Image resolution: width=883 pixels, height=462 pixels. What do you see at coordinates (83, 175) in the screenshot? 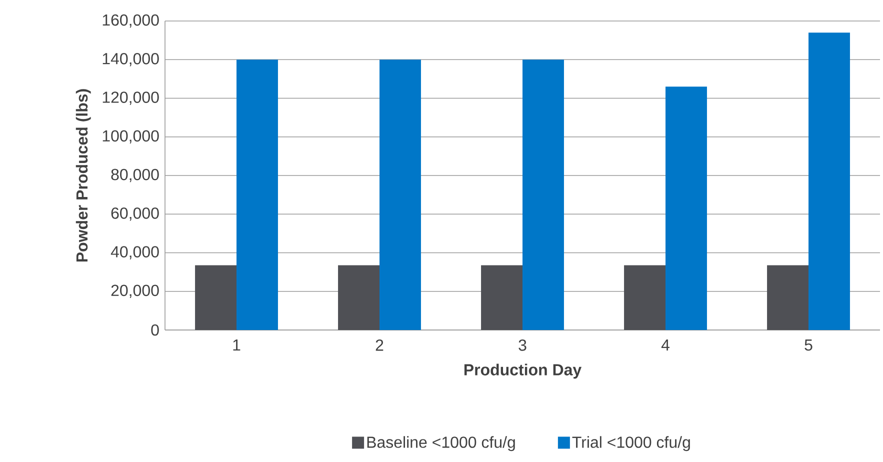
I see `y-axis-title: Powder Produced (lbs)` at bounding box center [83, 175].